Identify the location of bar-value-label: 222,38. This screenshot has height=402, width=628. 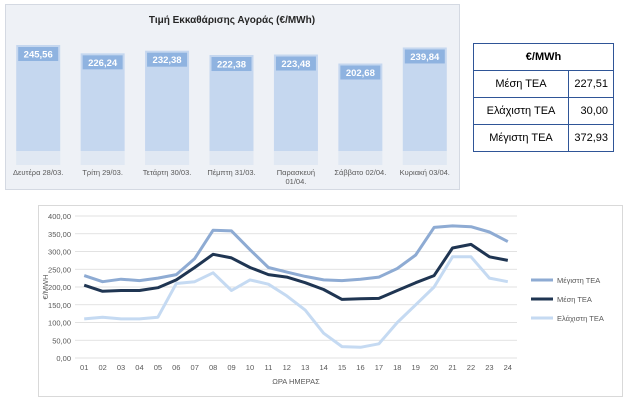
(231, 65).